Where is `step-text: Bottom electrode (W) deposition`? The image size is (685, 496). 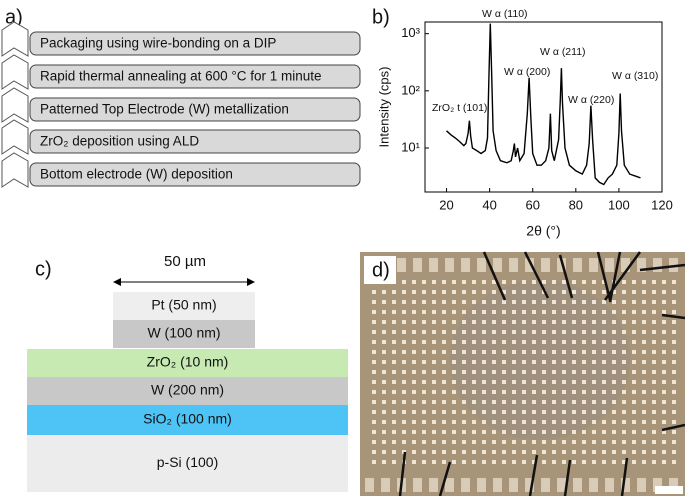
step-text: Bottom electrode (W) deposition is located at coordinates (136, 174).